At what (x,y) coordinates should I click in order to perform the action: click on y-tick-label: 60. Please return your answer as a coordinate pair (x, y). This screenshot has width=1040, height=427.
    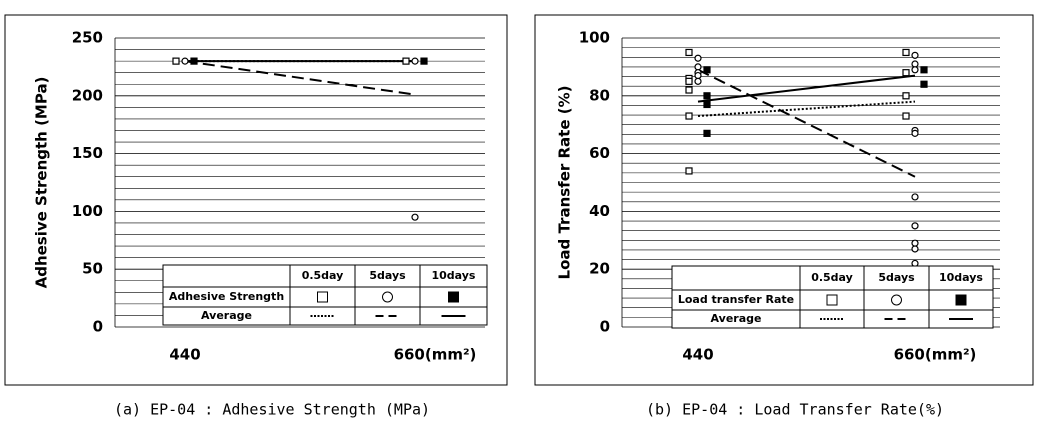
    Looking at the image, I should click on (599, 153).